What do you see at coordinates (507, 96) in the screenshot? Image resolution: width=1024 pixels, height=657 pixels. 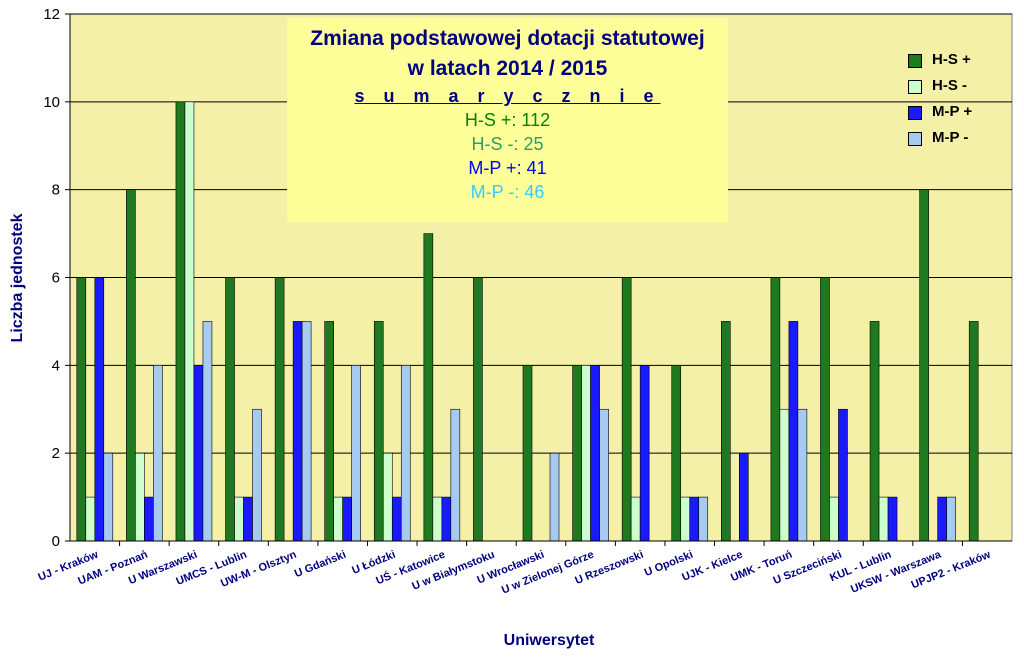 I see `chart-subtitle: s u m a r y c z n i e` at bounding box center [507, 96].